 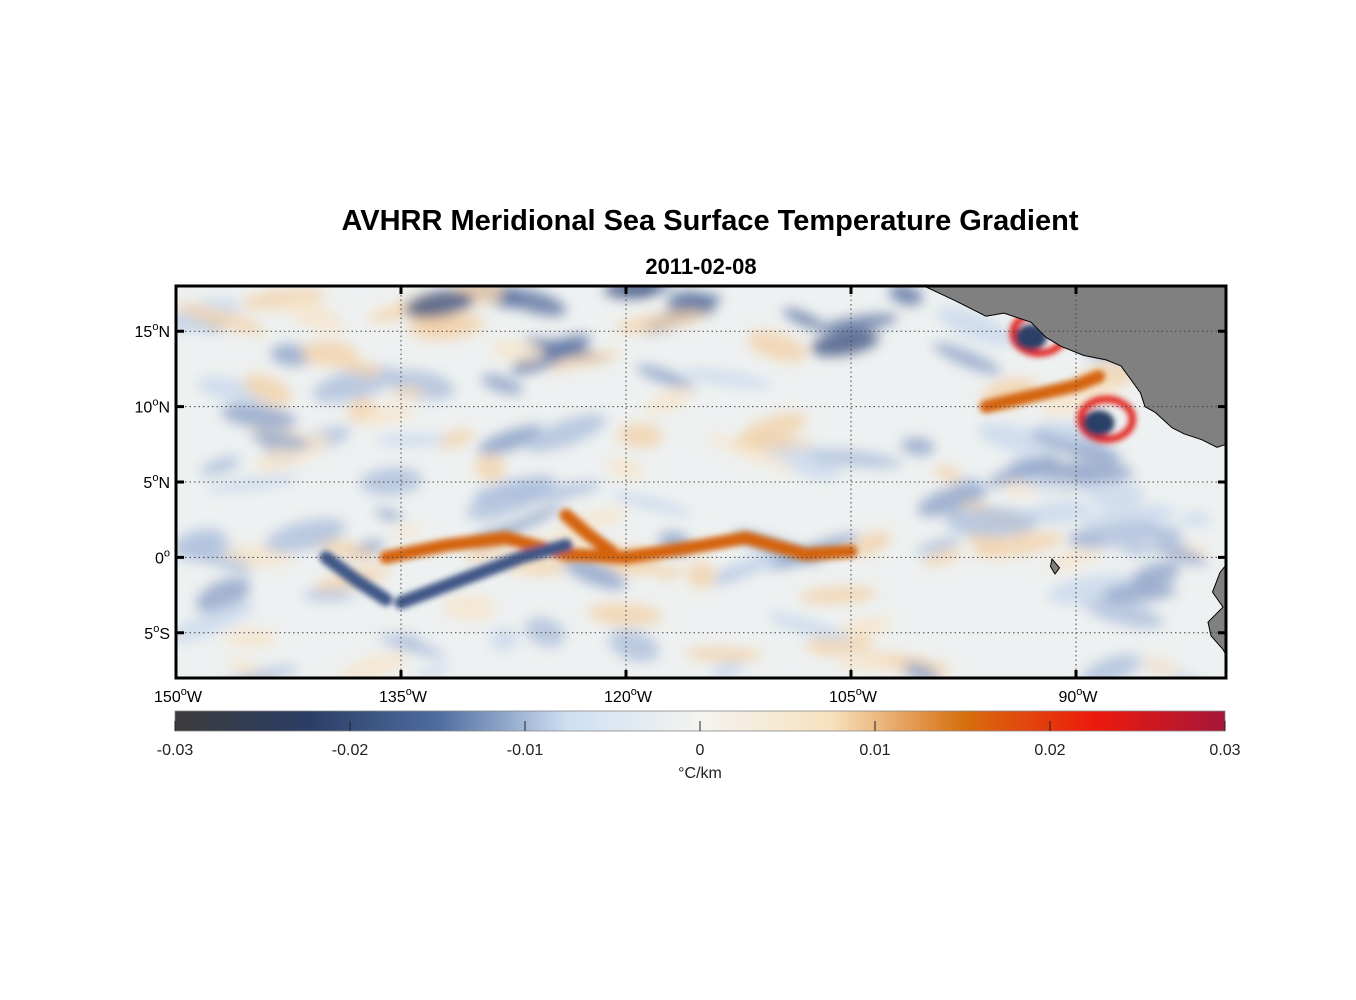 I want to click on lon-tick-label: 90oW, so click(x=1078, y=696).